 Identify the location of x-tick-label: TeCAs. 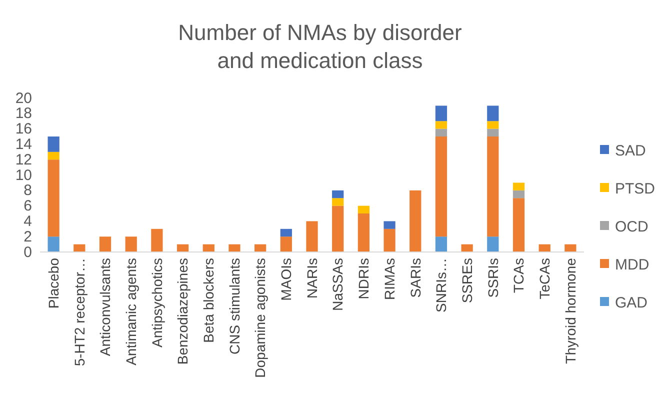
(544, 279).